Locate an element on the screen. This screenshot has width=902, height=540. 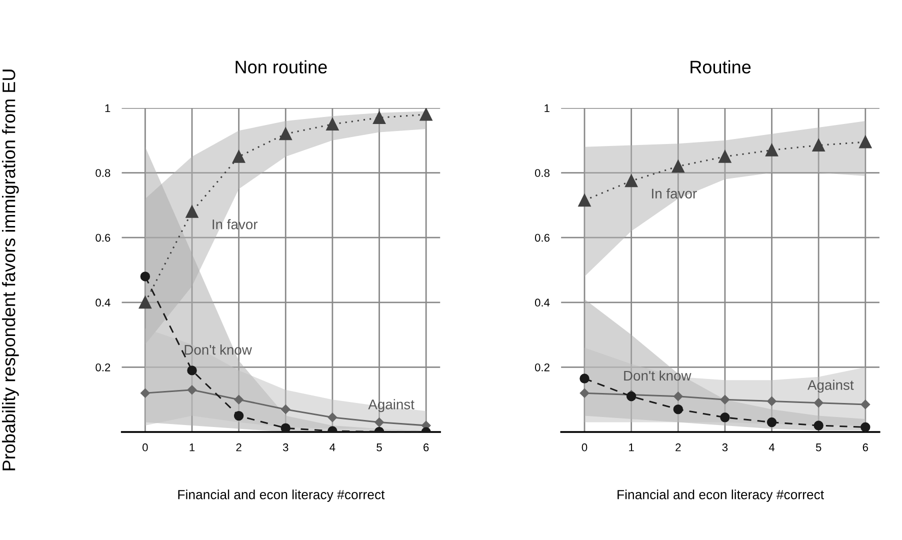
chart-title: Non routine is located at coordinates (281, 67).